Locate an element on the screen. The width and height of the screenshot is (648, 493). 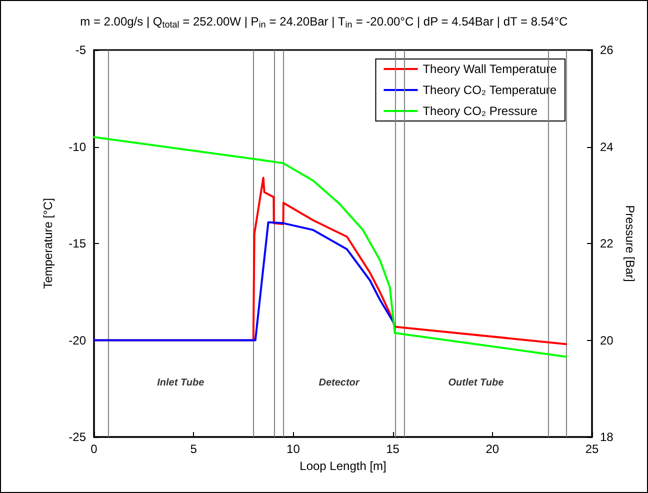
x-tick-label: 15 is located at coordinates (393, 449).